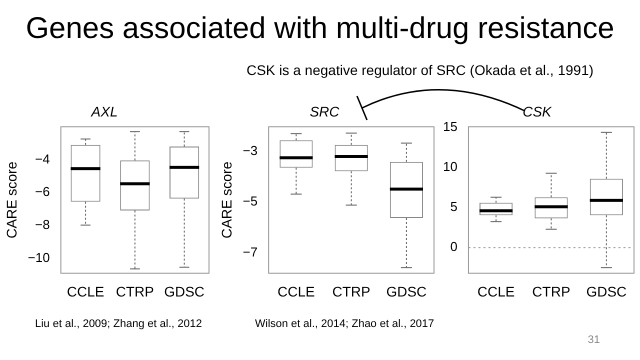  I want to click on chart-title: SRC, so click(325, 111).